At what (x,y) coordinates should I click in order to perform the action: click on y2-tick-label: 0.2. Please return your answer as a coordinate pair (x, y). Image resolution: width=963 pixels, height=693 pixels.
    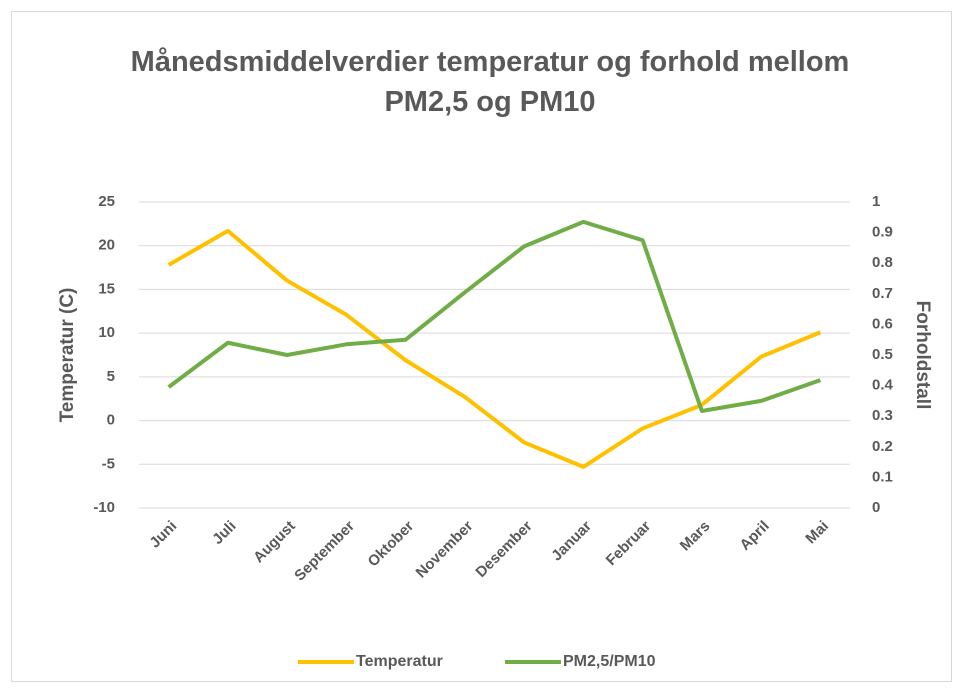
    Looking at the image, I should click on (882, 446).